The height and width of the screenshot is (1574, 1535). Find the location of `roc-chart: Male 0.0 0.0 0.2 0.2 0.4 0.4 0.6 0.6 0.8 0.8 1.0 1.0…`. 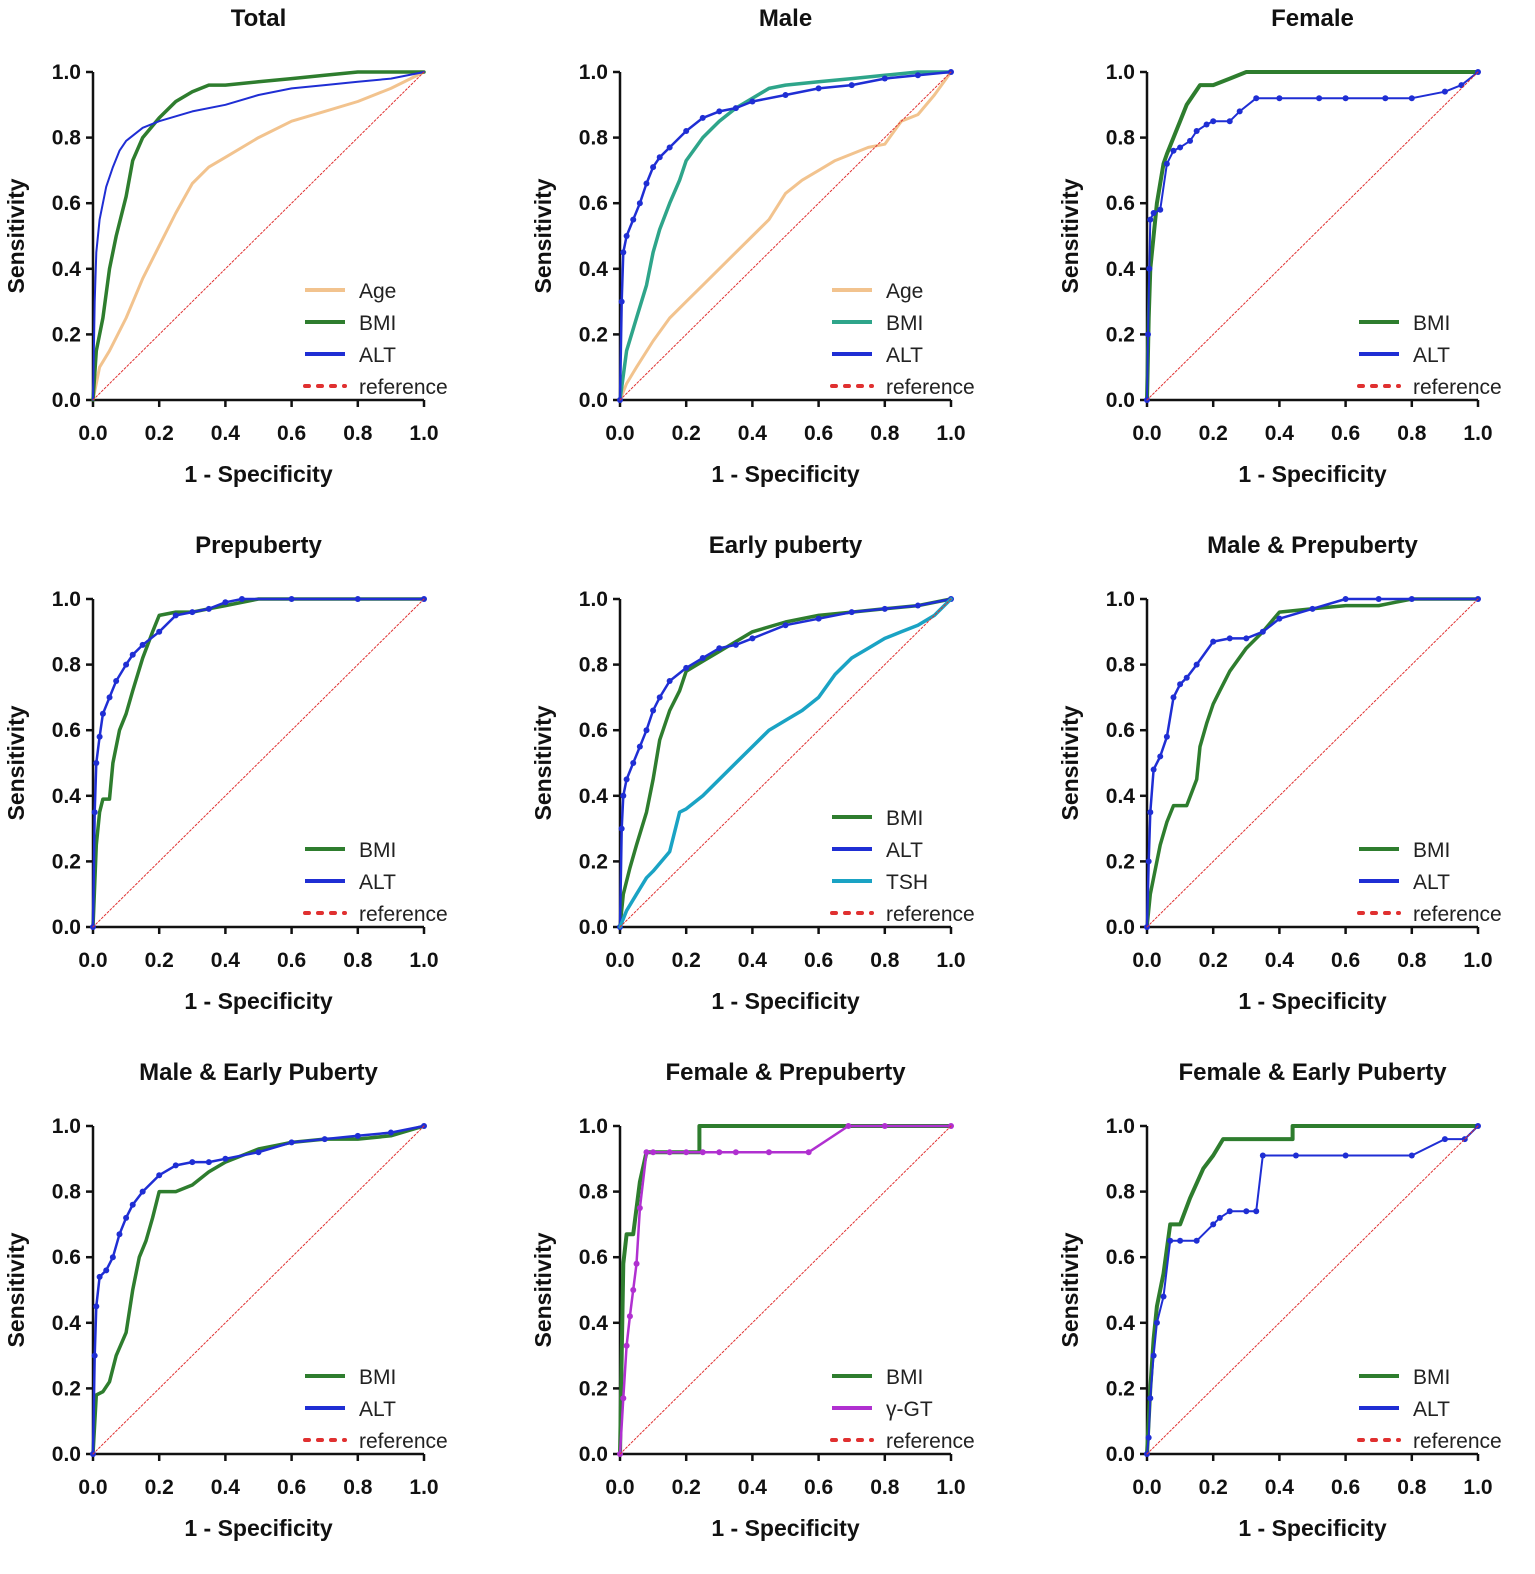

roc-chart: Male 0.0 0.0 0.2 0.2 0.4 0.4 0.6 0.6 0.8 0.8 1.0 1.0… is located at coordinates (752, 246).